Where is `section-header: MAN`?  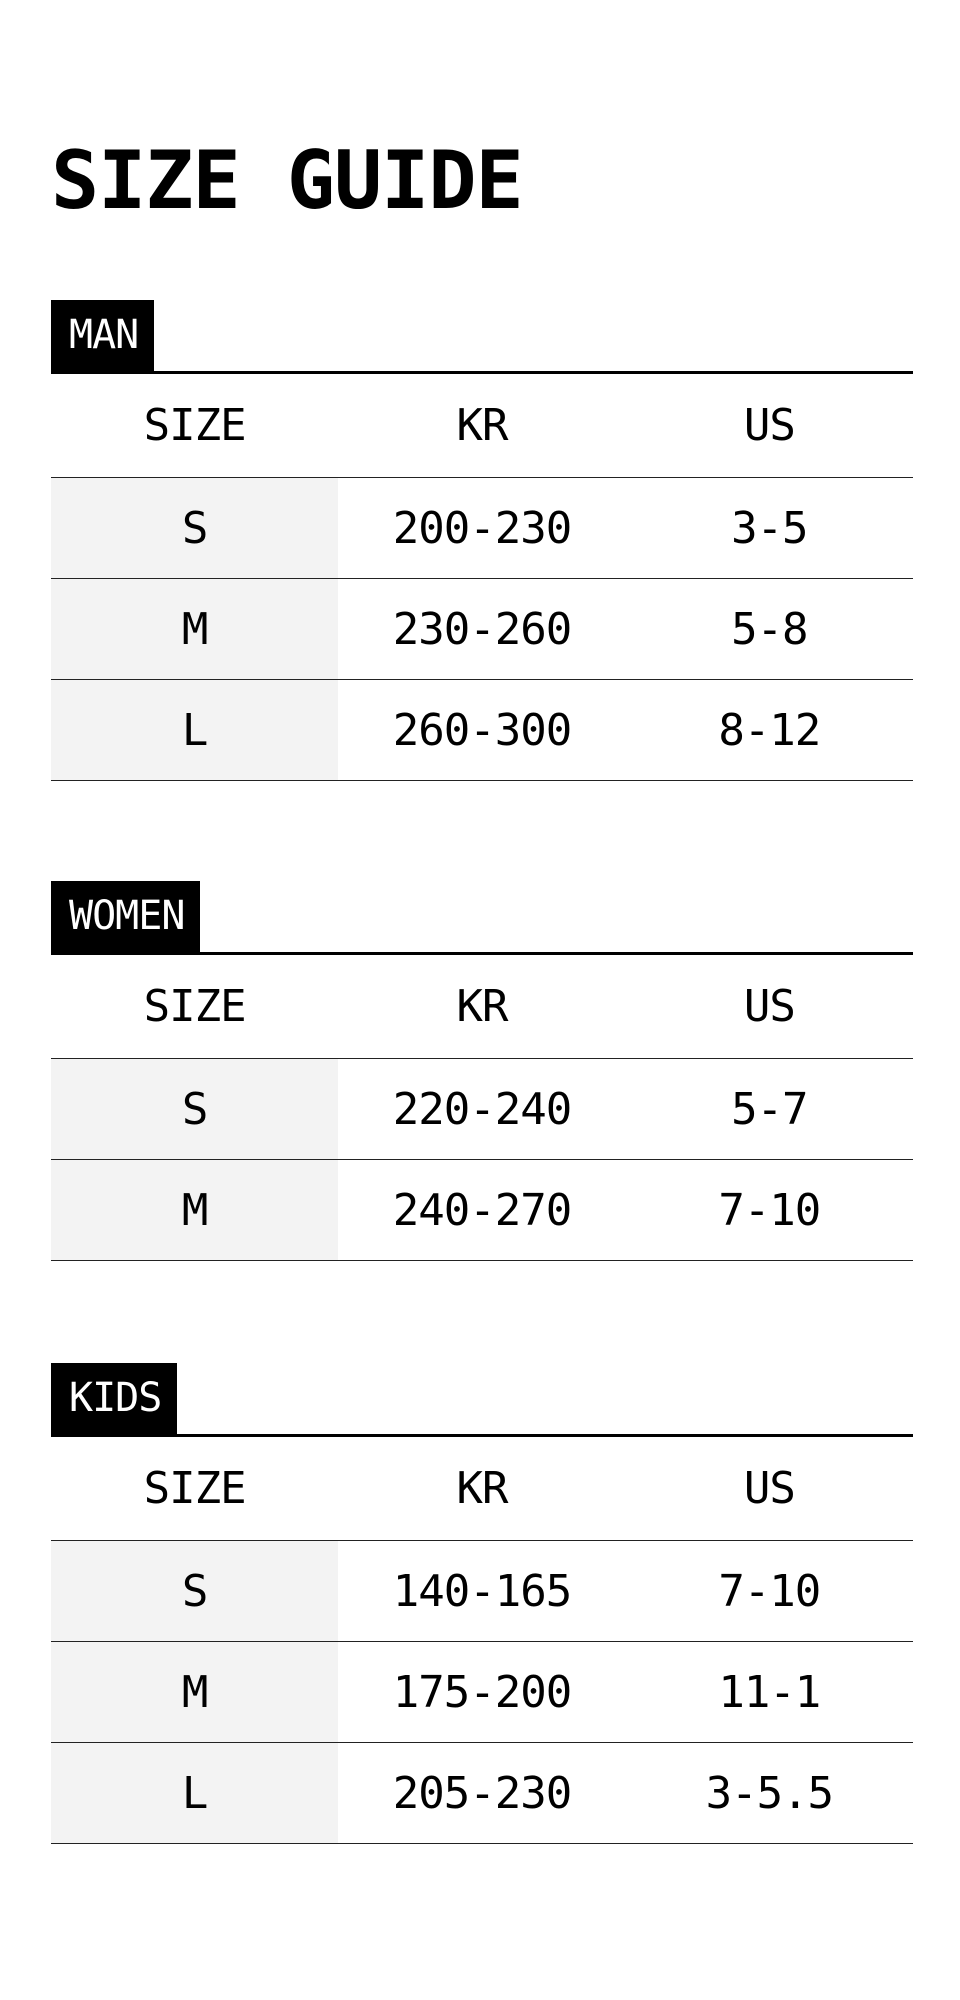
section-header: MAN is located at coordinates (482, 337).